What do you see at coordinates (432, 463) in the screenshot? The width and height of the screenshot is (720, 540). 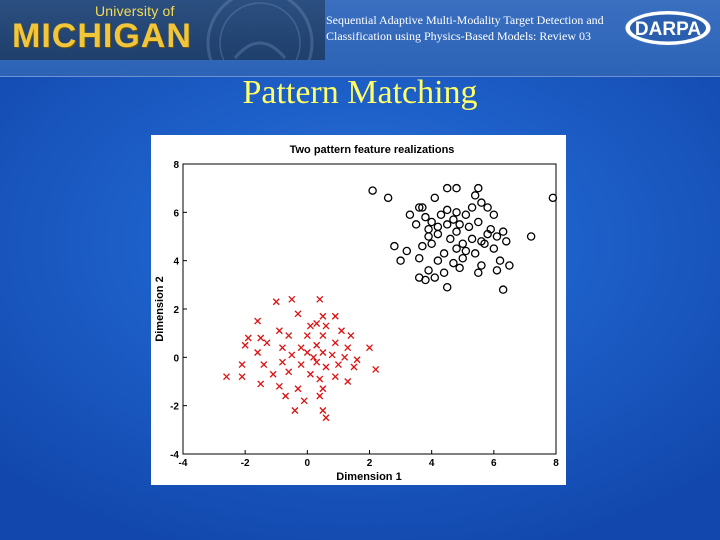 I see `x-tick-label: 4` at bounding box center [432, 463].